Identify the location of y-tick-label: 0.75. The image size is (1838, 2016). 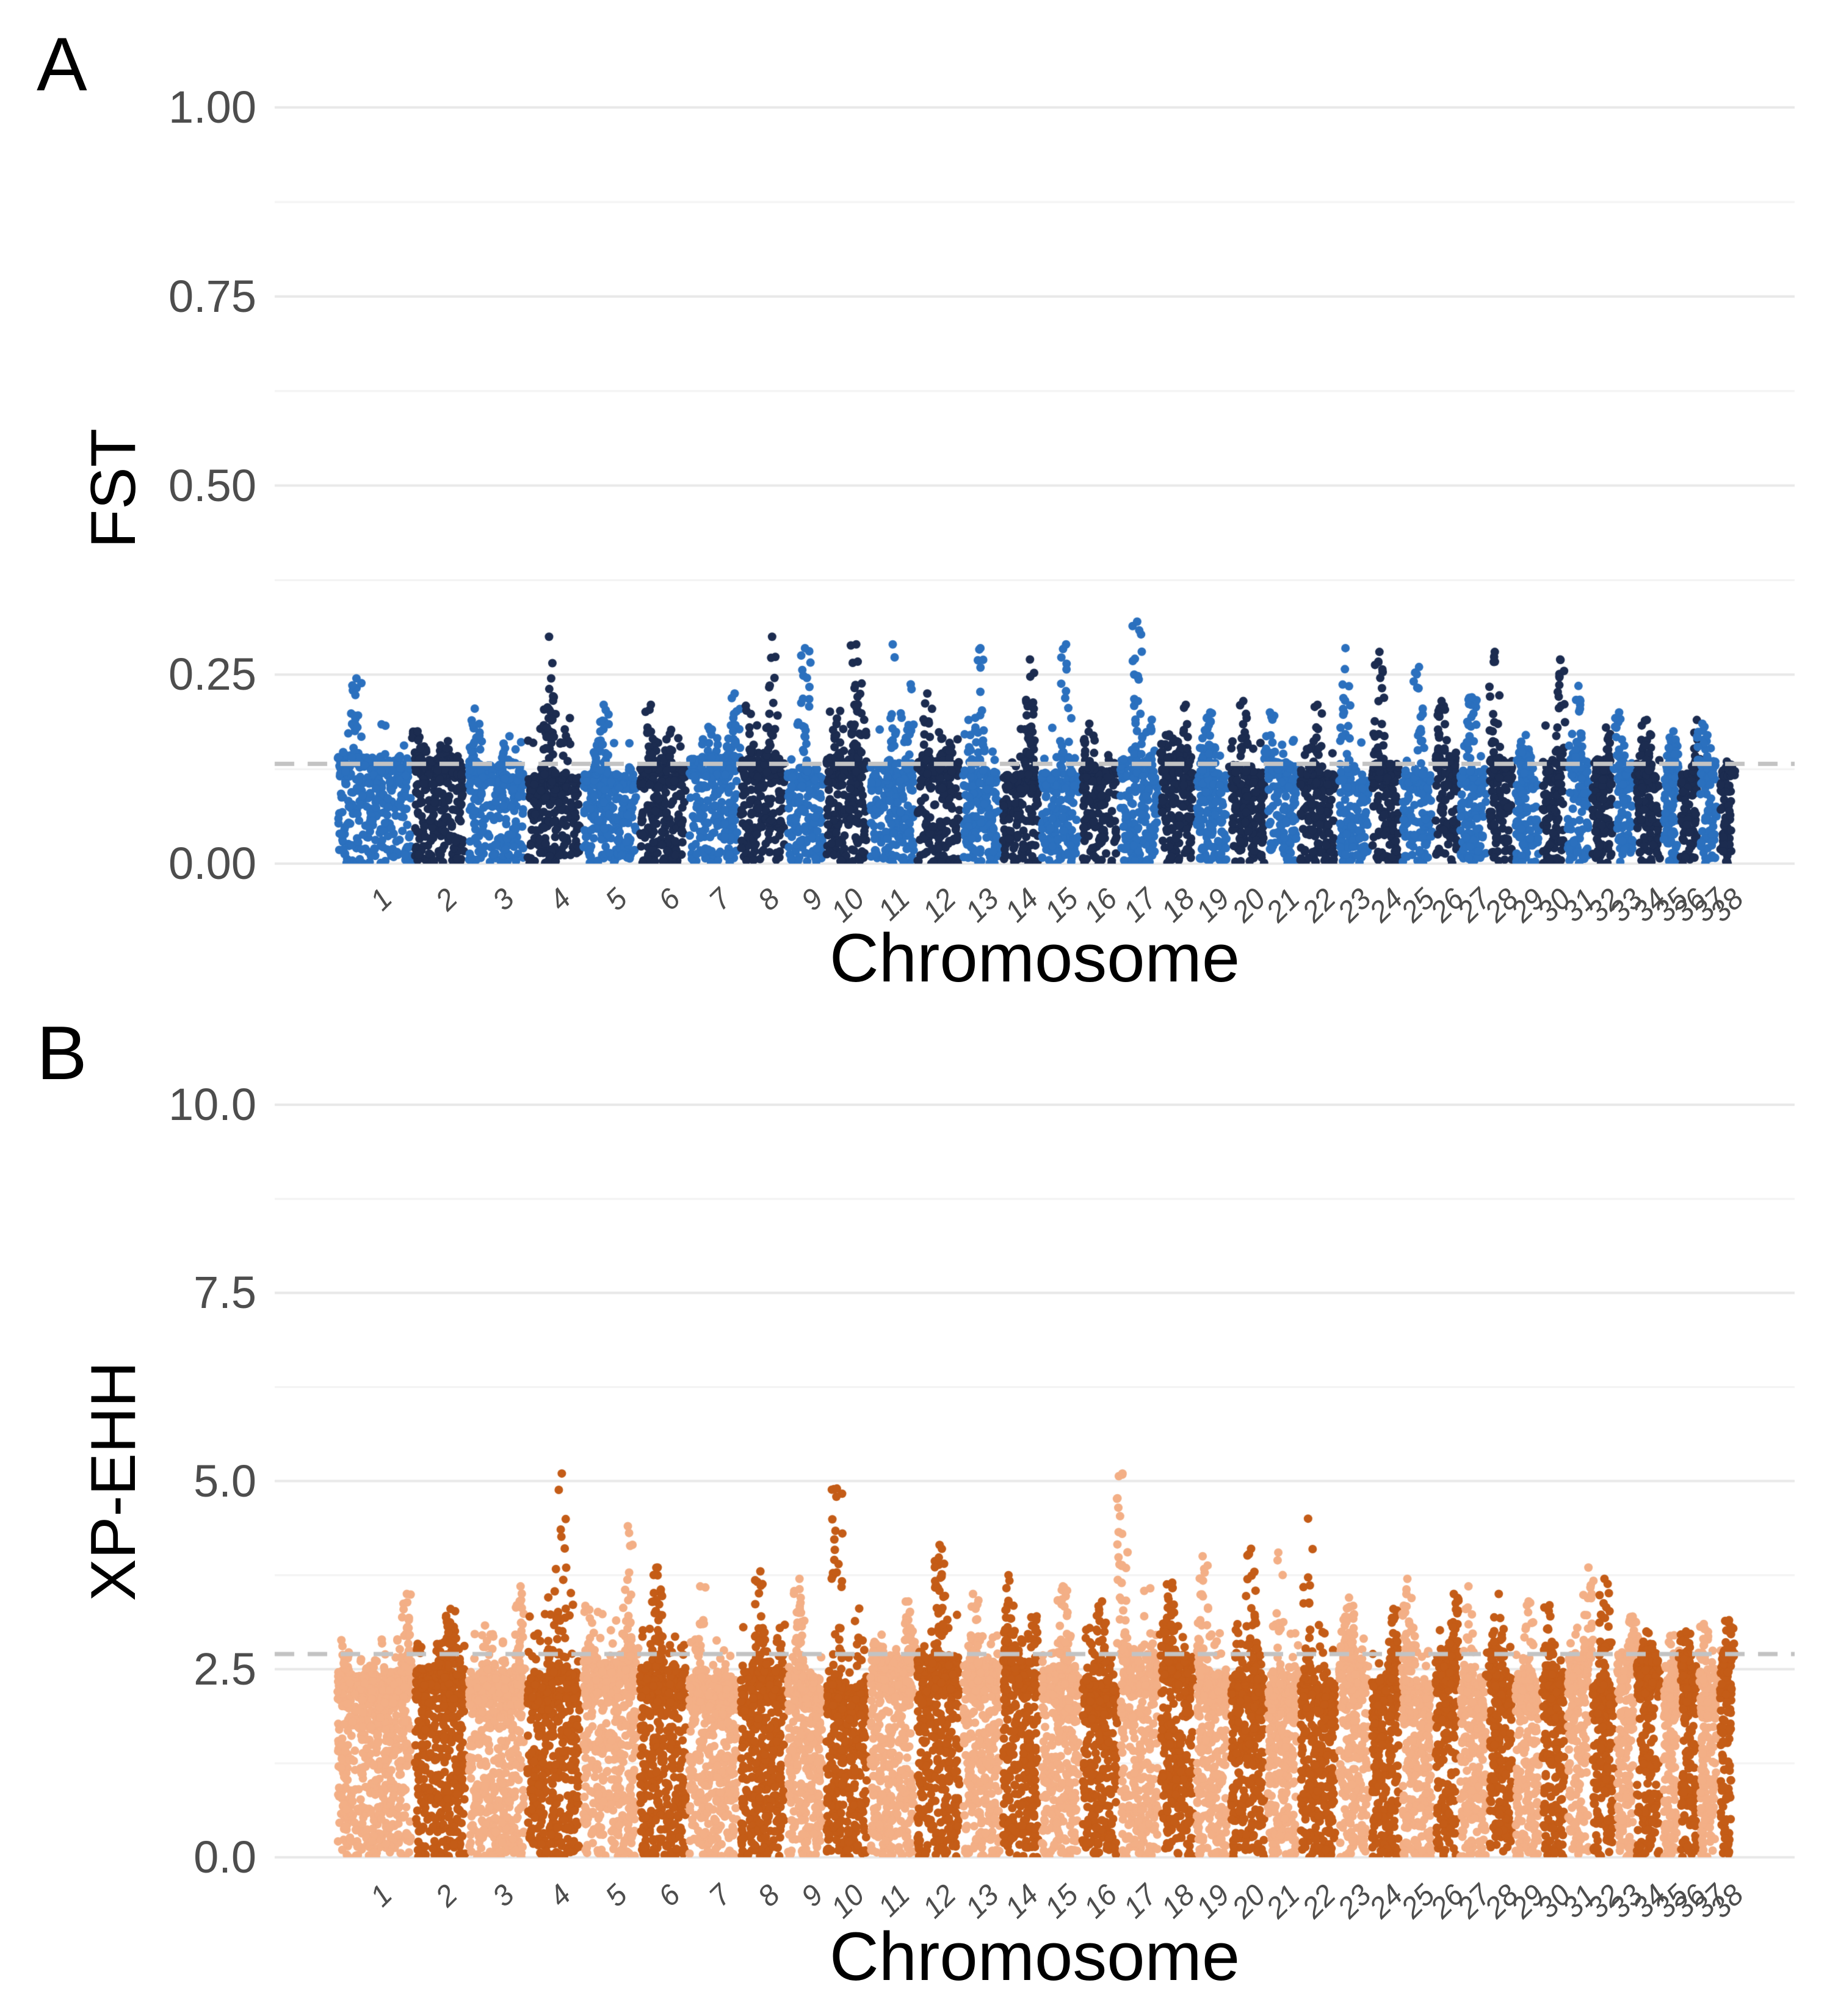
(212, 296).